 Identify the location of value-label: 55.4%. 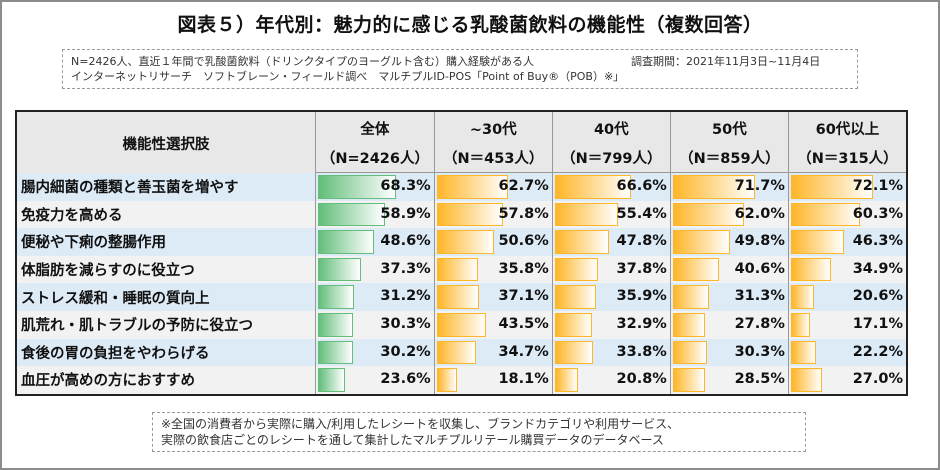
(641, 213).